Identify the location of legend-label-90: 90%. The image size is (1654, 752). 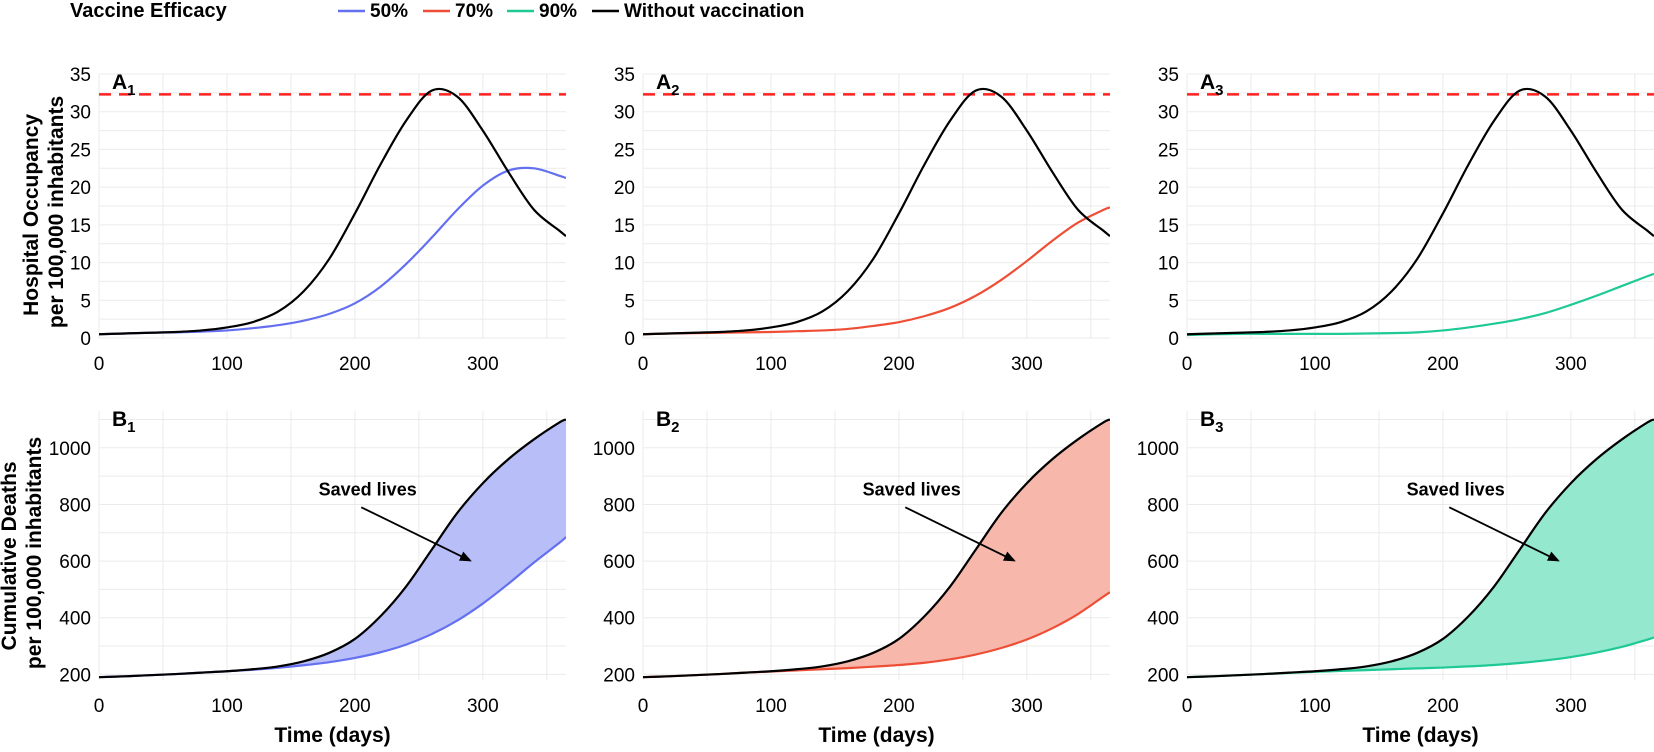
(558, 11).